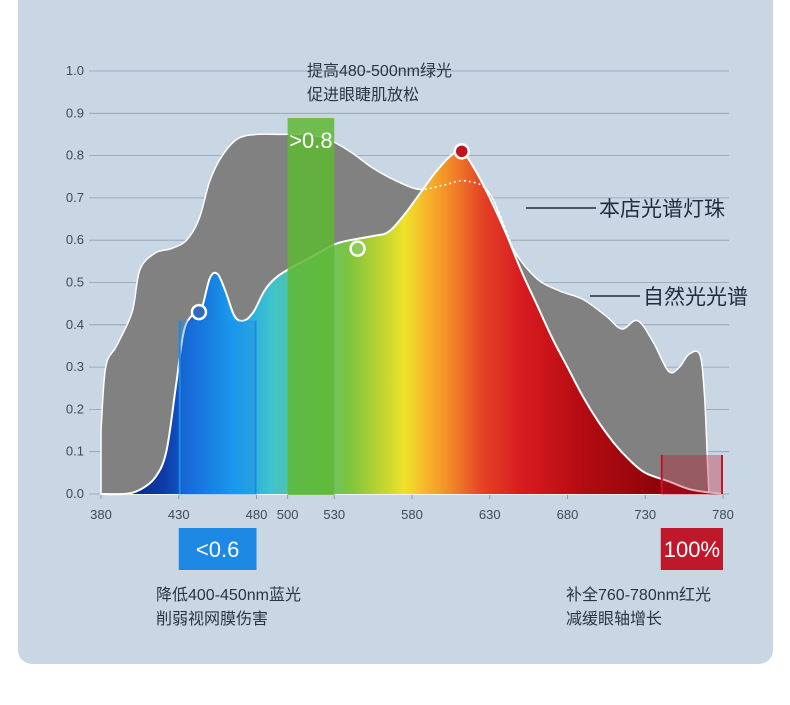 The image size is (790, 705). Describe the element at coordinates (75, 451) in the screenshot. I see `y-tick-label: 0.1` at that location.